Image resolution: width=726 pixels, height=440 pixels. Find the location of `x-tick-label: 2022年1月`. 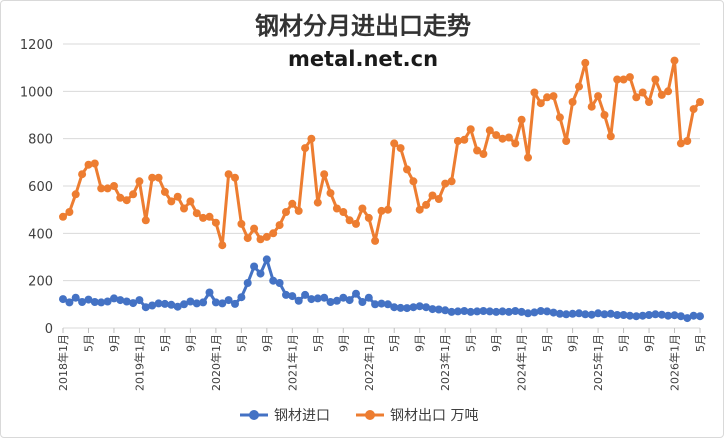

x-tick-label: 2022年1月 is located at coordinates (369, 362).